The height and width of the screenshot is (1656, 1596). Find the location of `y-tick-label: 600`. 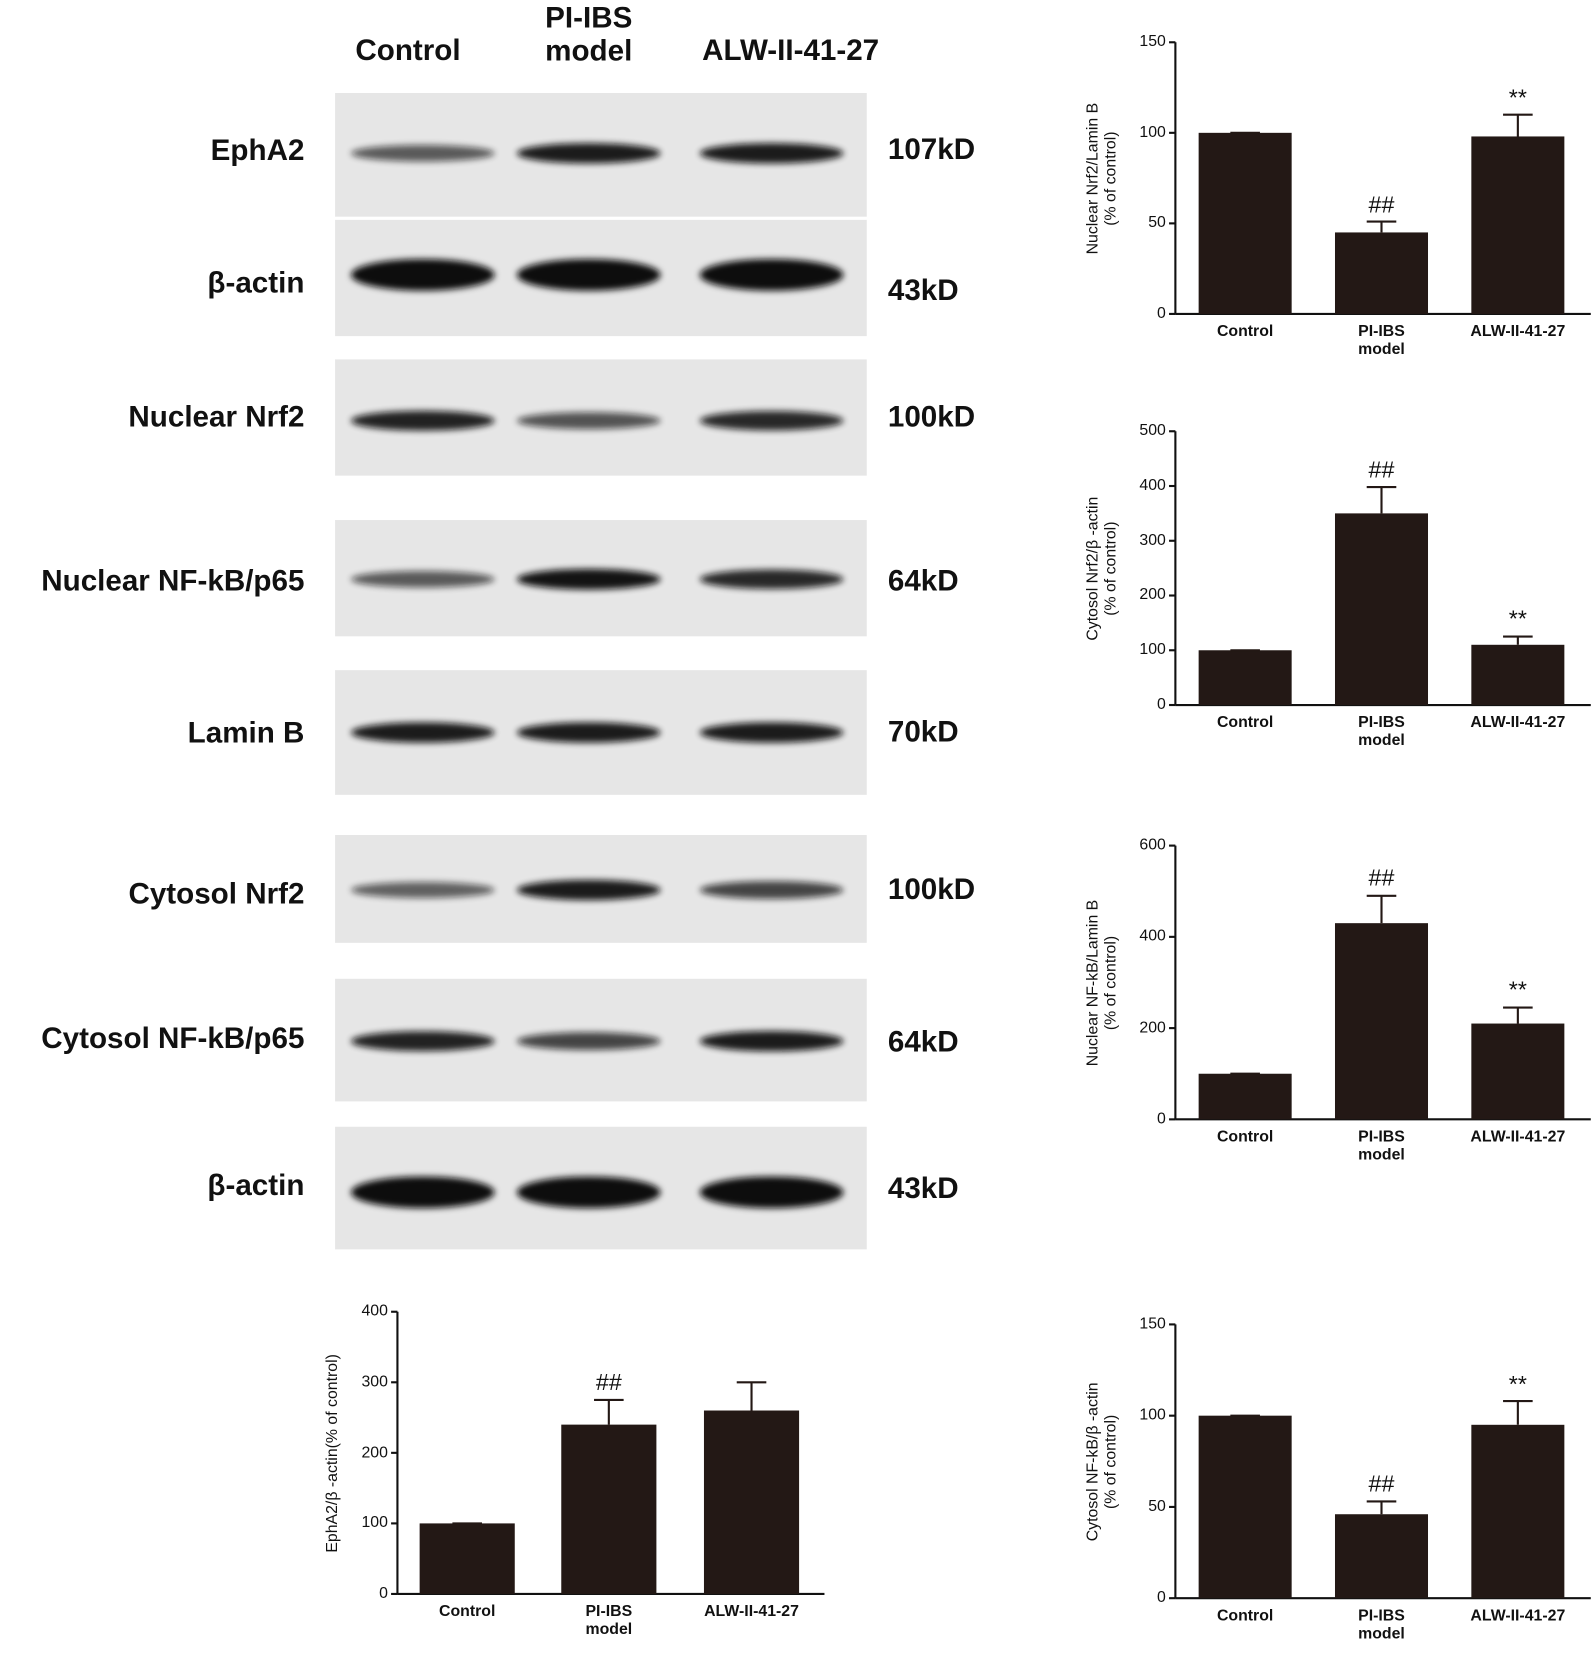

y-tick-label: 600 is located at coordinates (1152, 844).